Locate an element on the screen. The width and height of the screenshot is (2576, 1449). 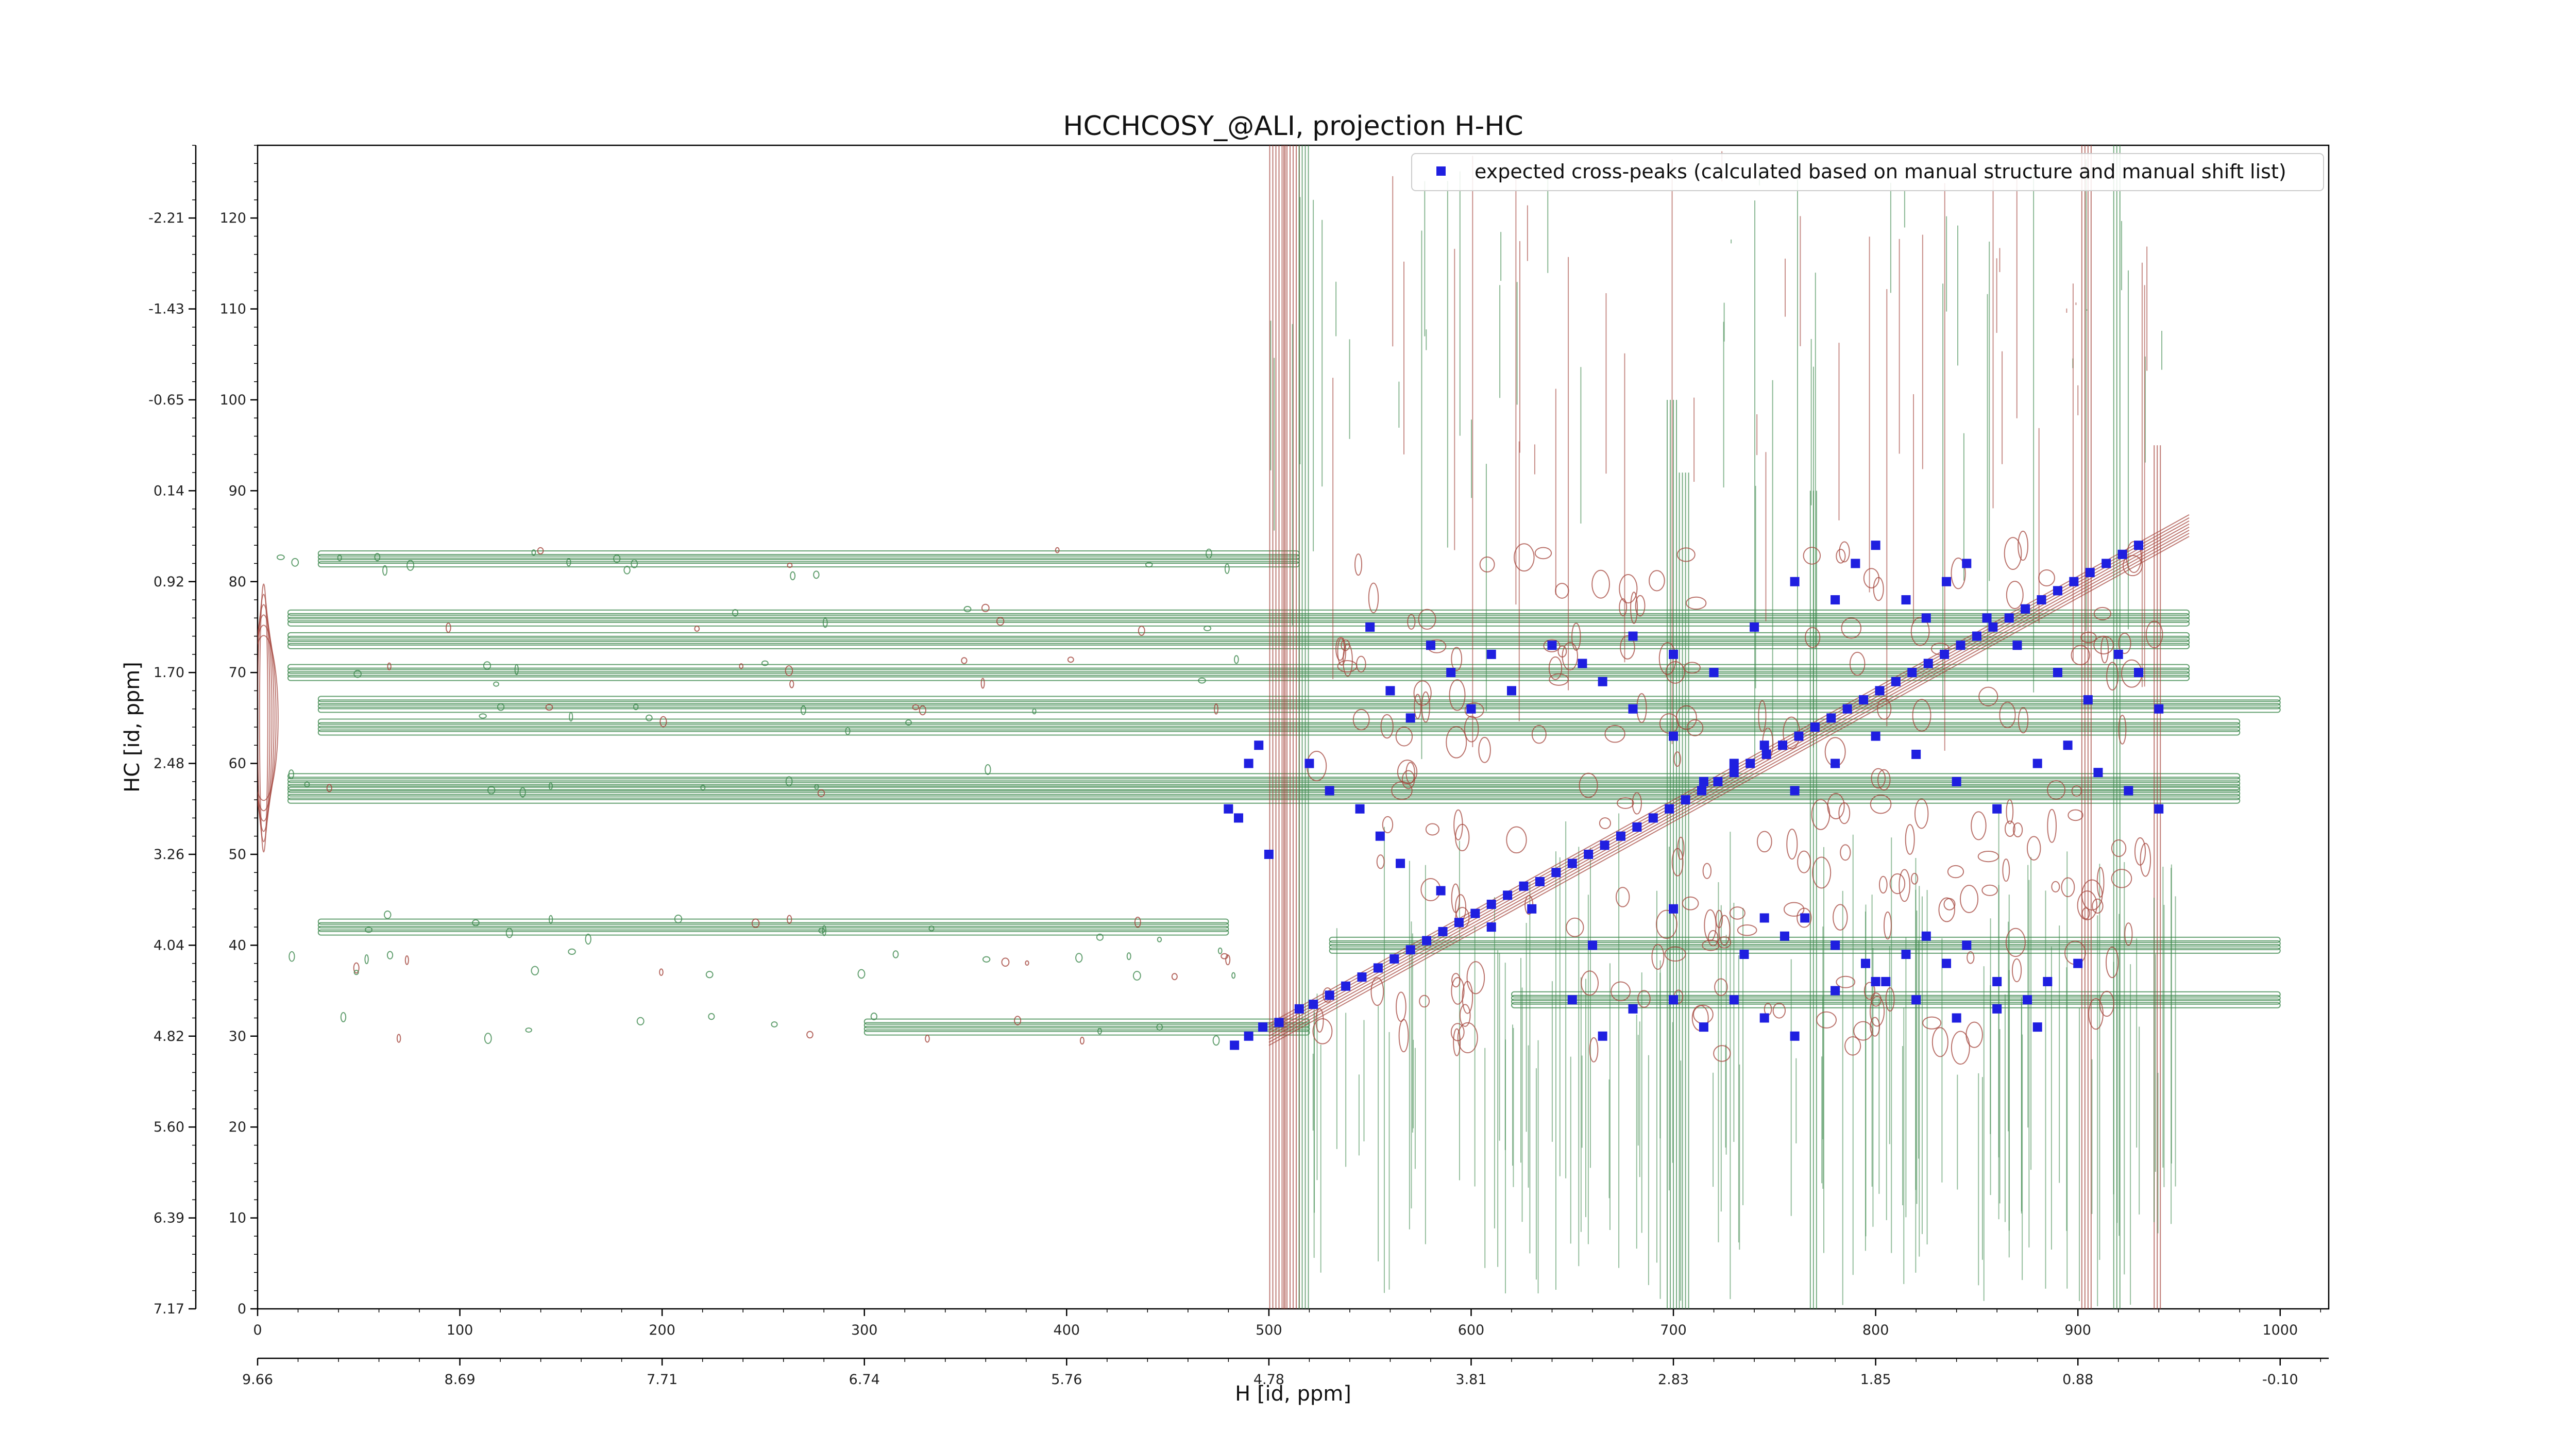
x-ppm-tick-label-10: -0.10 is located at coordinates (2280, 1380).